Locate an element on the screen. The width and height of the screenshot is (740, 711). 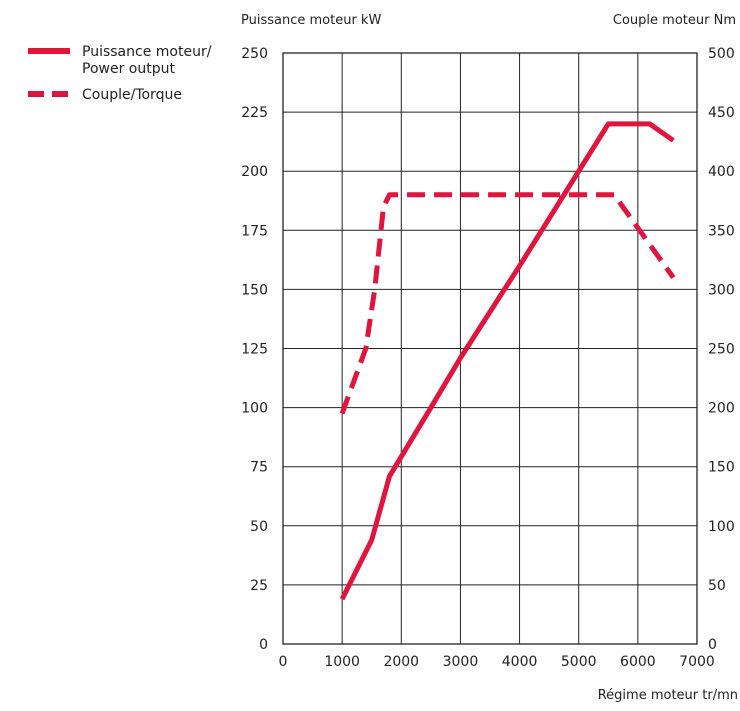
x-tick-label: 7000 is located at coordinates (697, 662).